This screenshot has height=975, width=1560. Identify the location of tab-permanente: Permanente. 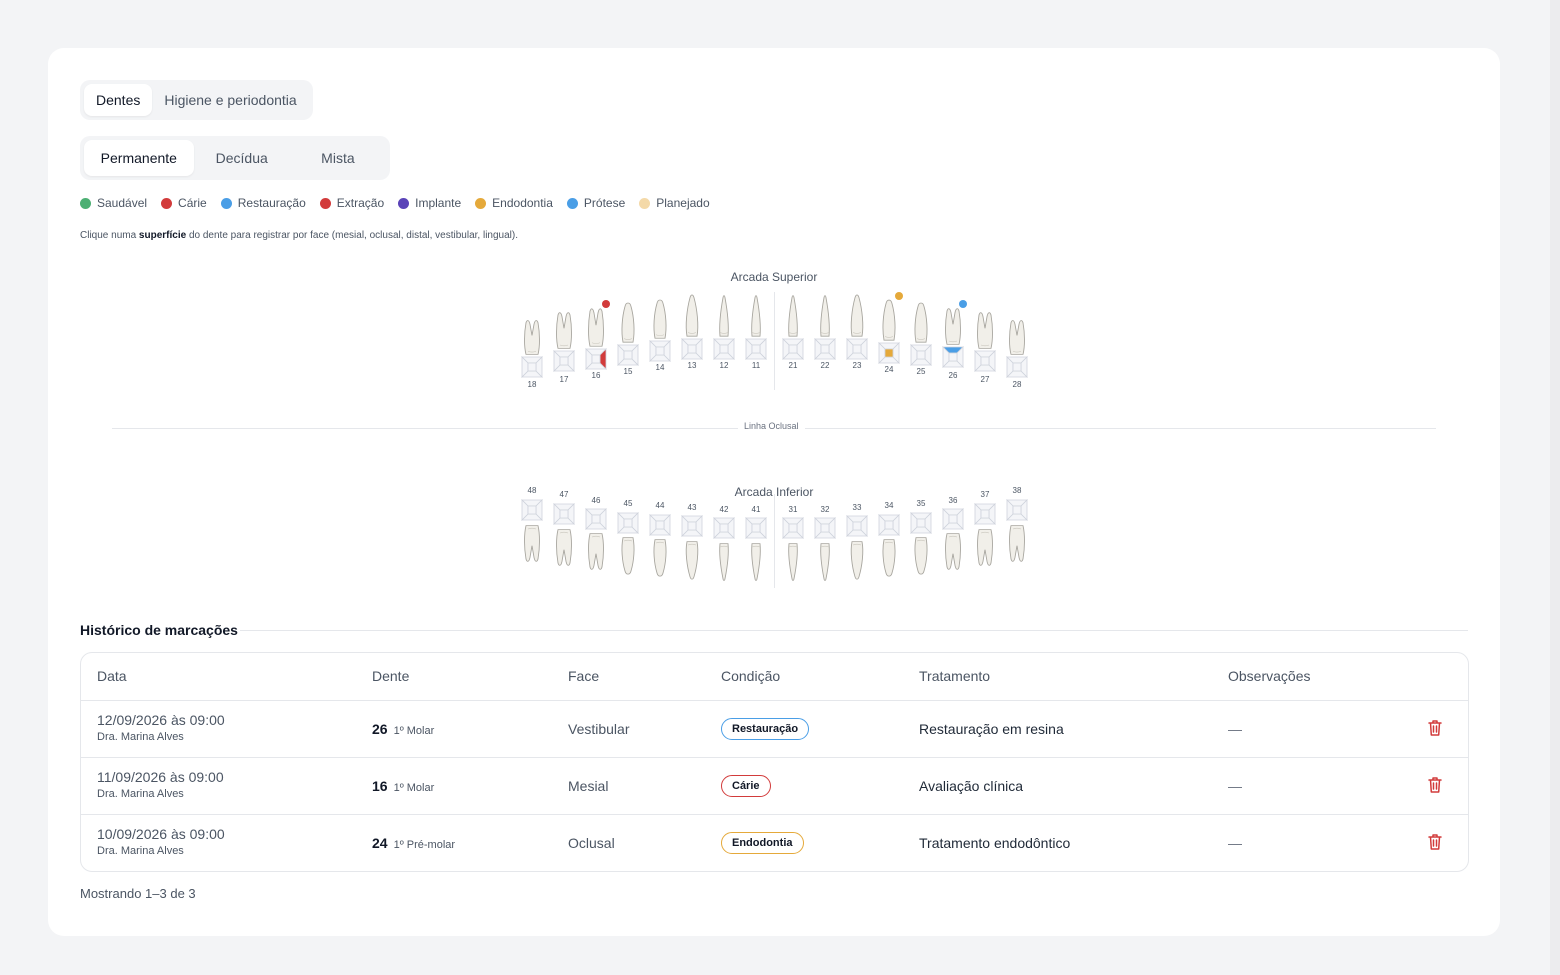
(139, 158).